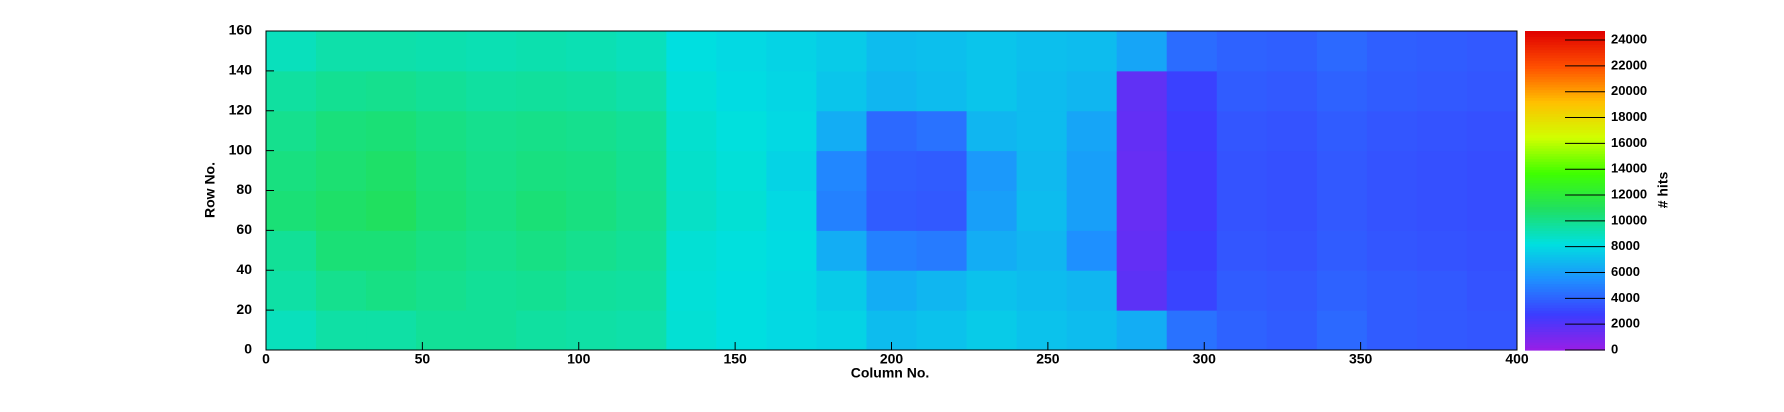 The width and height of the screenshot is (1784, 412). I want to click on y-tick-label: 120, so click(241, 109).